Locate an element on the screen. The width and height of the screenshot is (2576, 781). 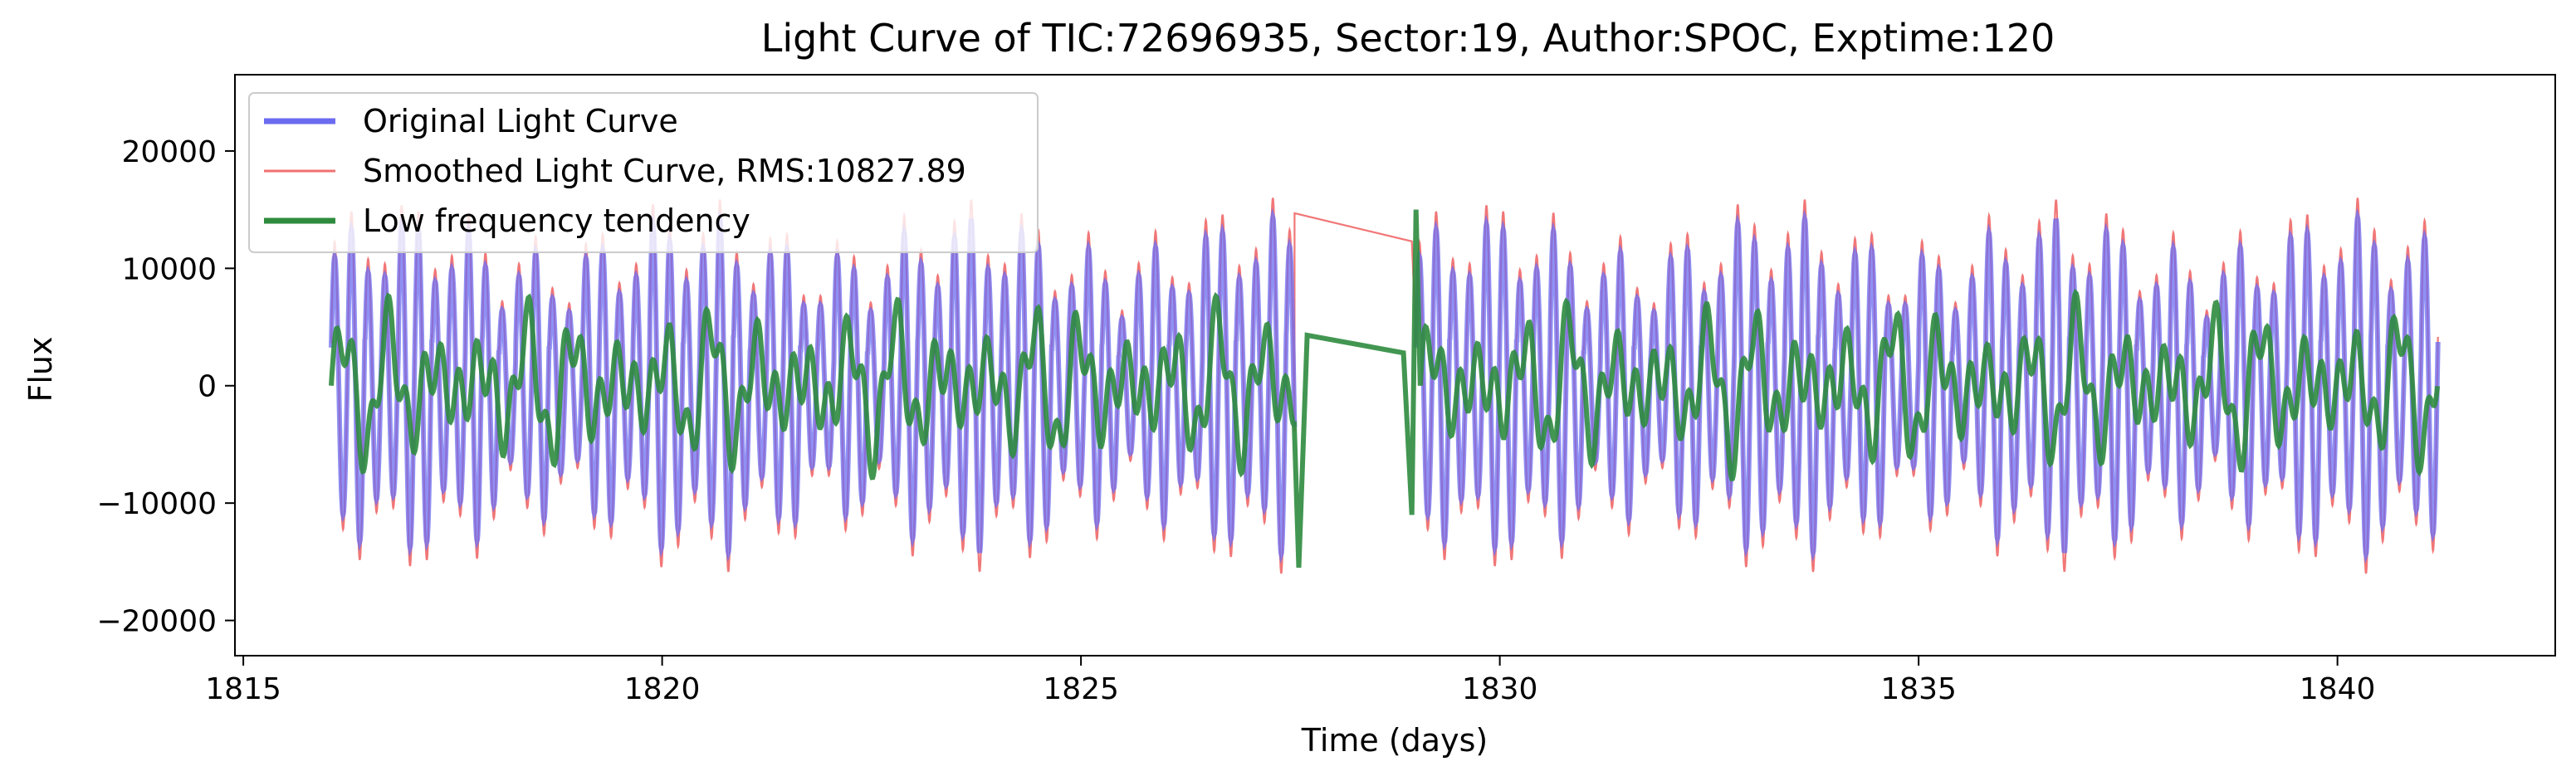
y-tick-label: −10000 is located at coordinates (156, 504).